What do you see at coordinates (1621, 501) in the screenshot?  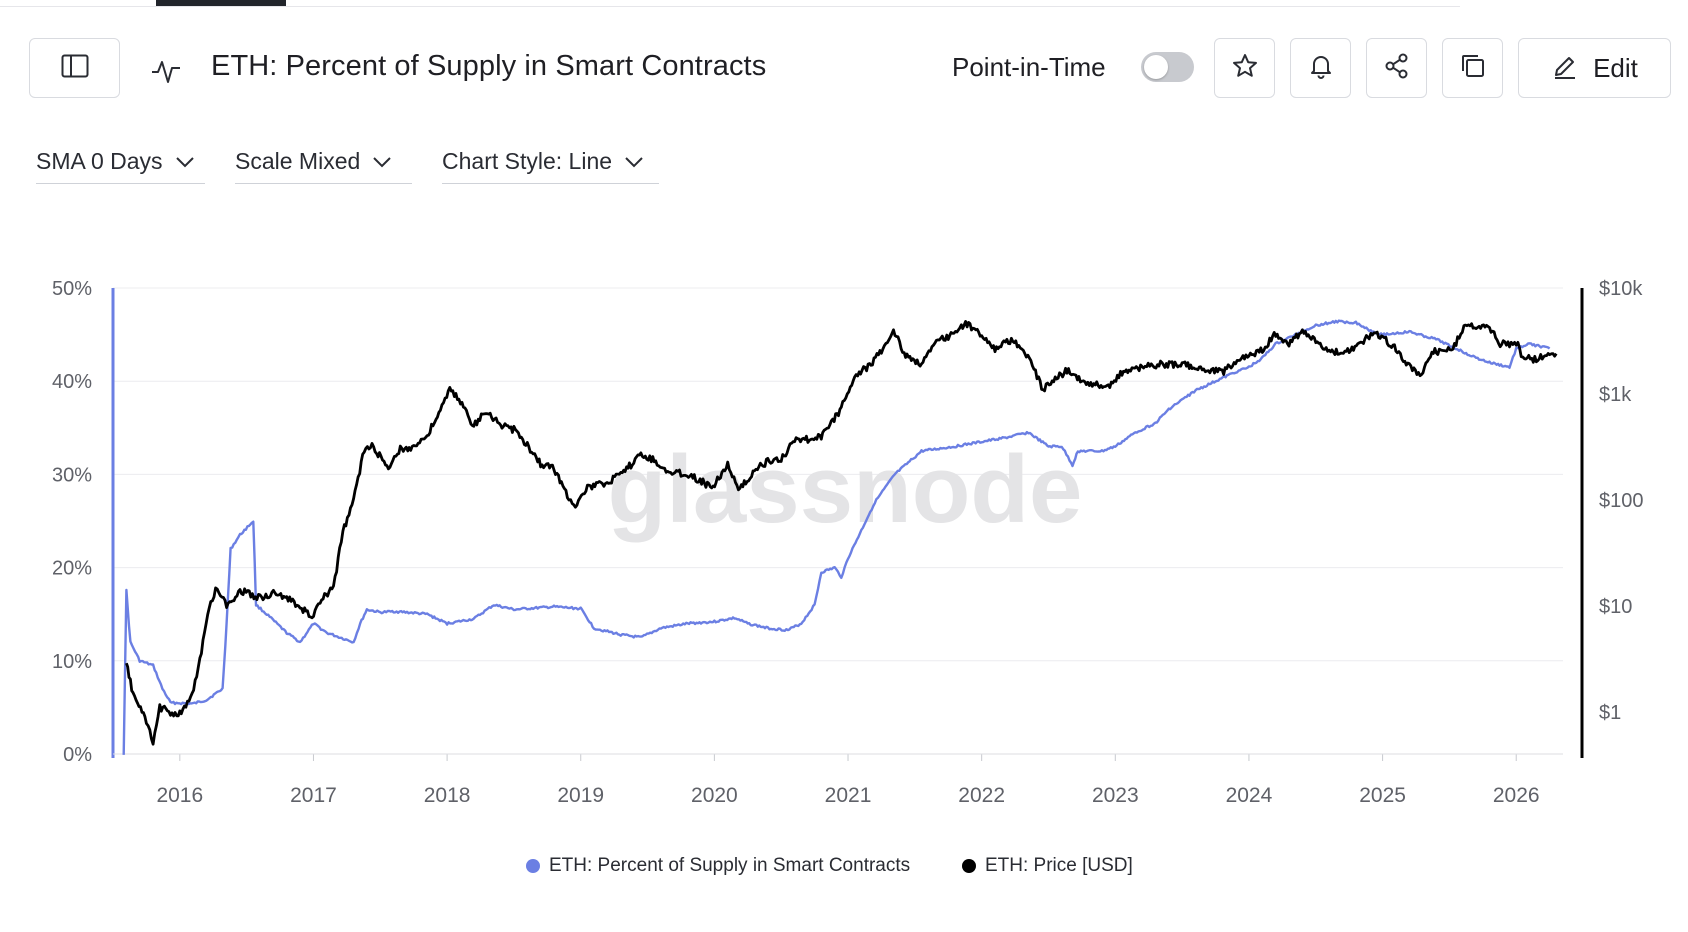 I see `y-tick-label-right: $100` at bounding box center [1621, 501].